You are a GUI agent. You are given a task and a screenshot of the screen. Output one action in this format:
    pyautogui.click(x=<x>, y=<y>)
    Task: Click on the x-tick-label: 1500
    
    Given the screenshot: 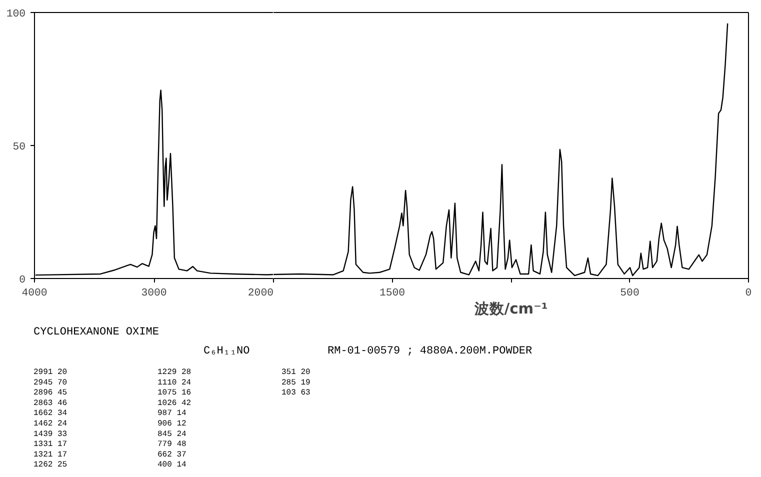 What is the action you would take?
    pyautogui.click(x=392, y=294)
    